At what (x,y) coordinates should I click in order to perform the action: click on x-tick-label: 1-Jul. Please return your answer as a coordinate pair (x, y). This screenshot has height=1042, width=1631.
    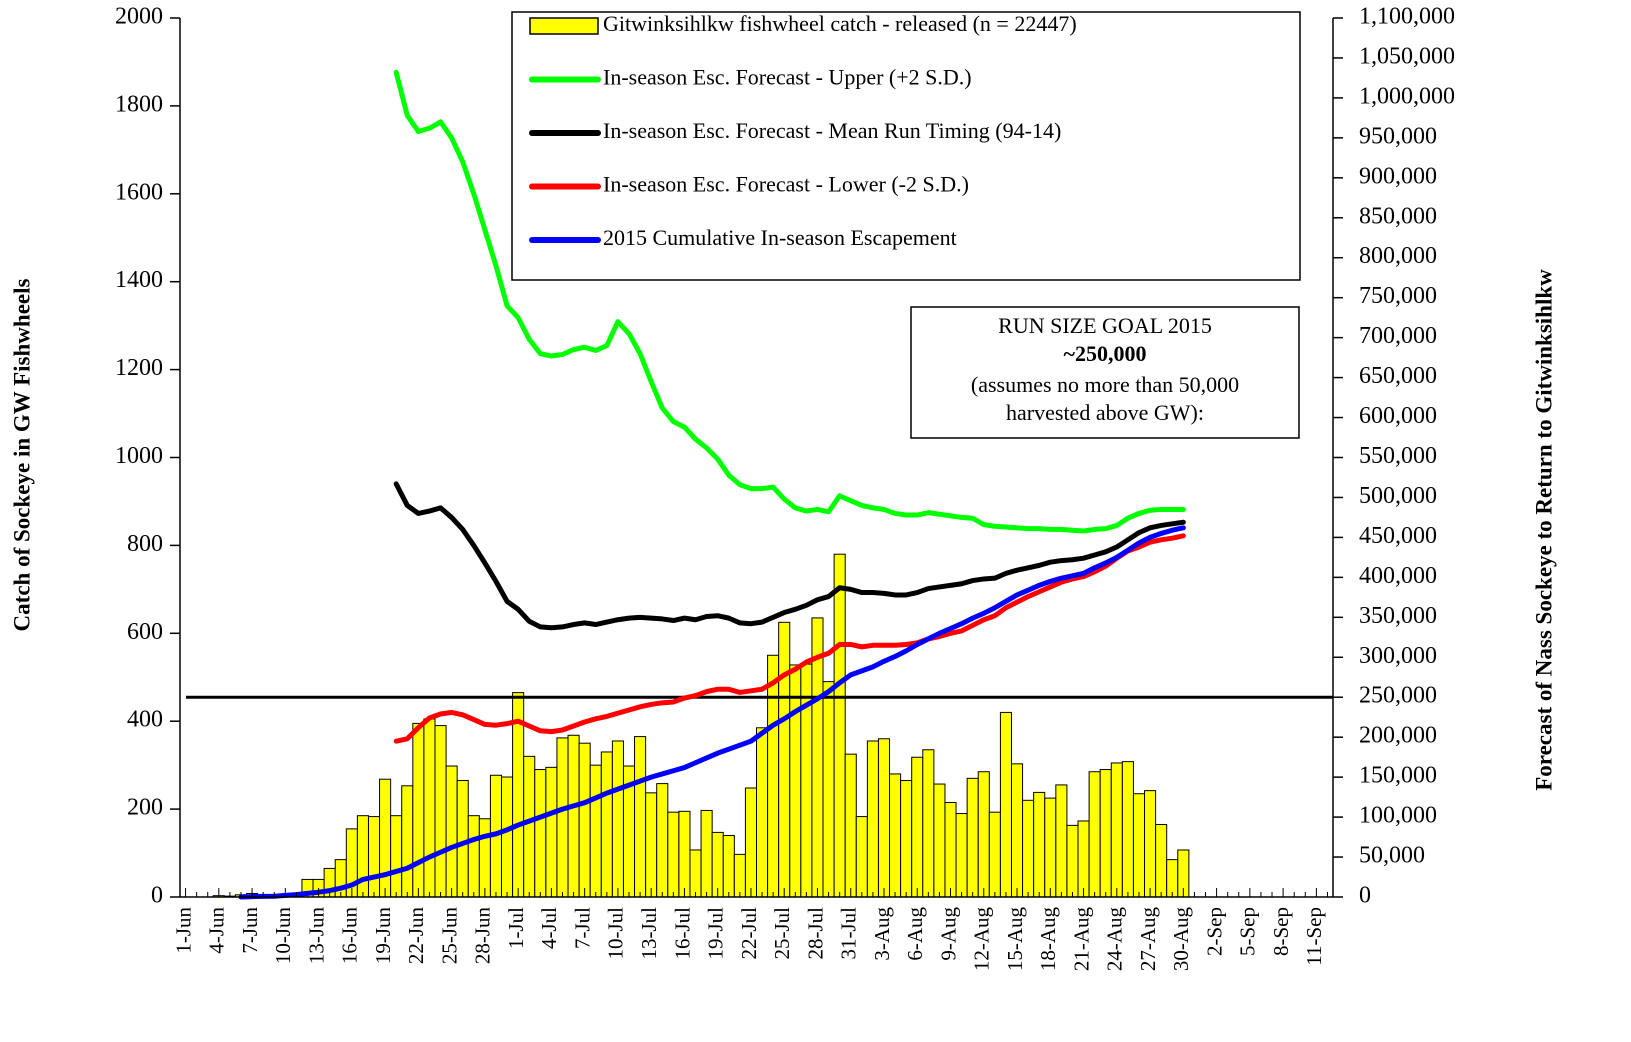
    Looking at the image, I should click on (516, 928).